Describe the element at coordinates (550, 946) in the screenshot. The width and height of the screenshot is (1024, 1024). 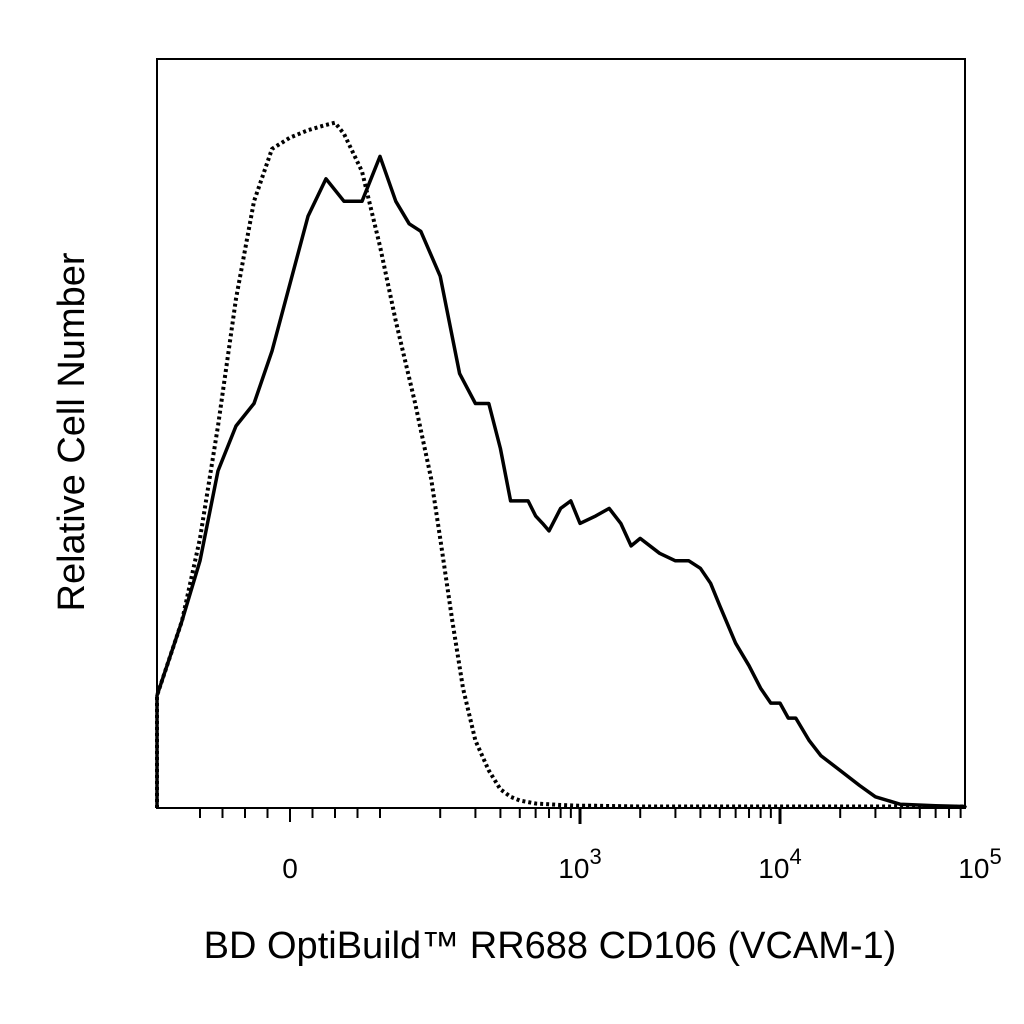
I see `x-axis-label: BD OptiBuild™ RR688 CD106 (VCAM-1)` at that location.